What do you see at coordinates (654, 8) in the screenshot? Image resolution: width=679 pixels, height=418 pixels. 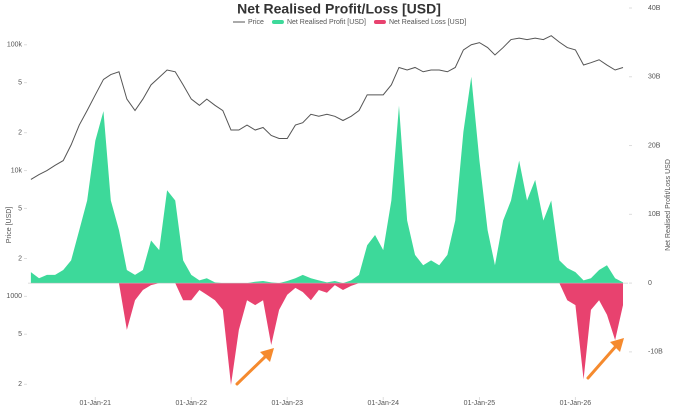 I see `y2-tick-label: 40B` at bounding box center [654, 8].